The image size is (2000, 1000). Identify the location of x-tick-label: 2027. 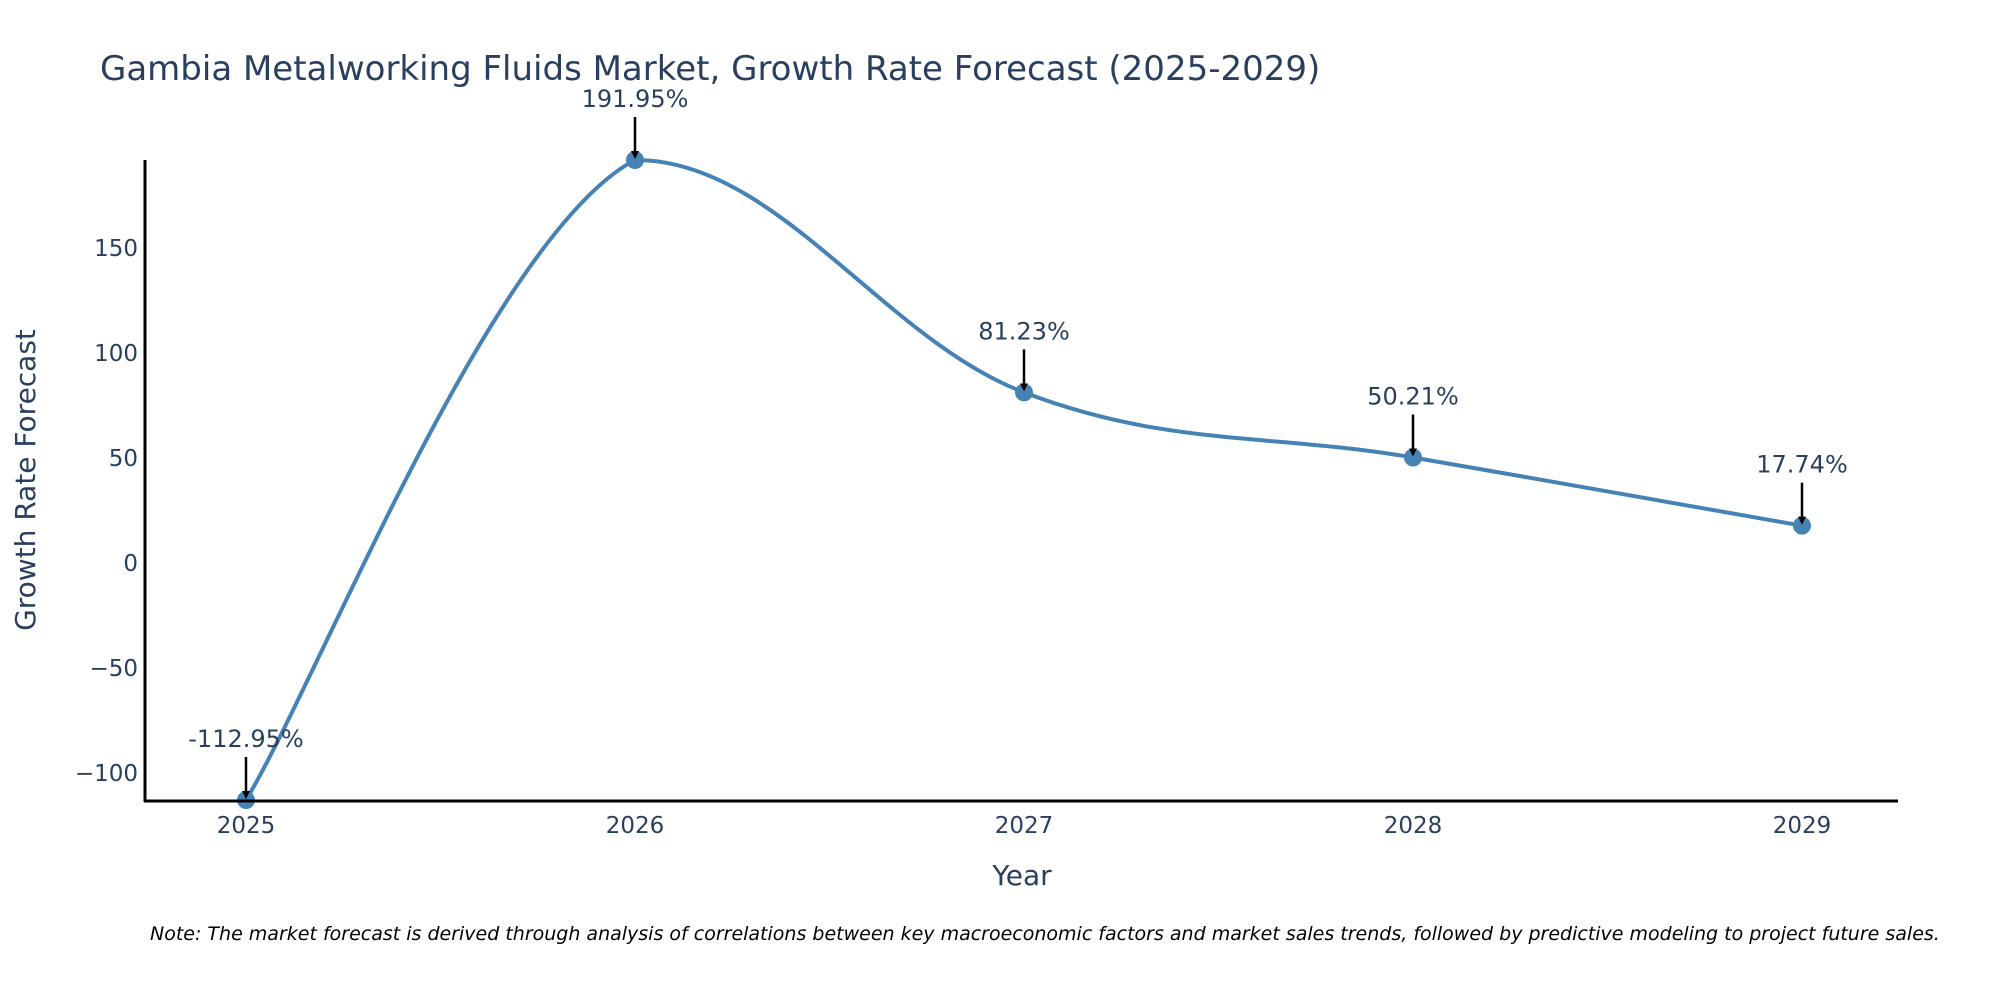
(1024, 826).